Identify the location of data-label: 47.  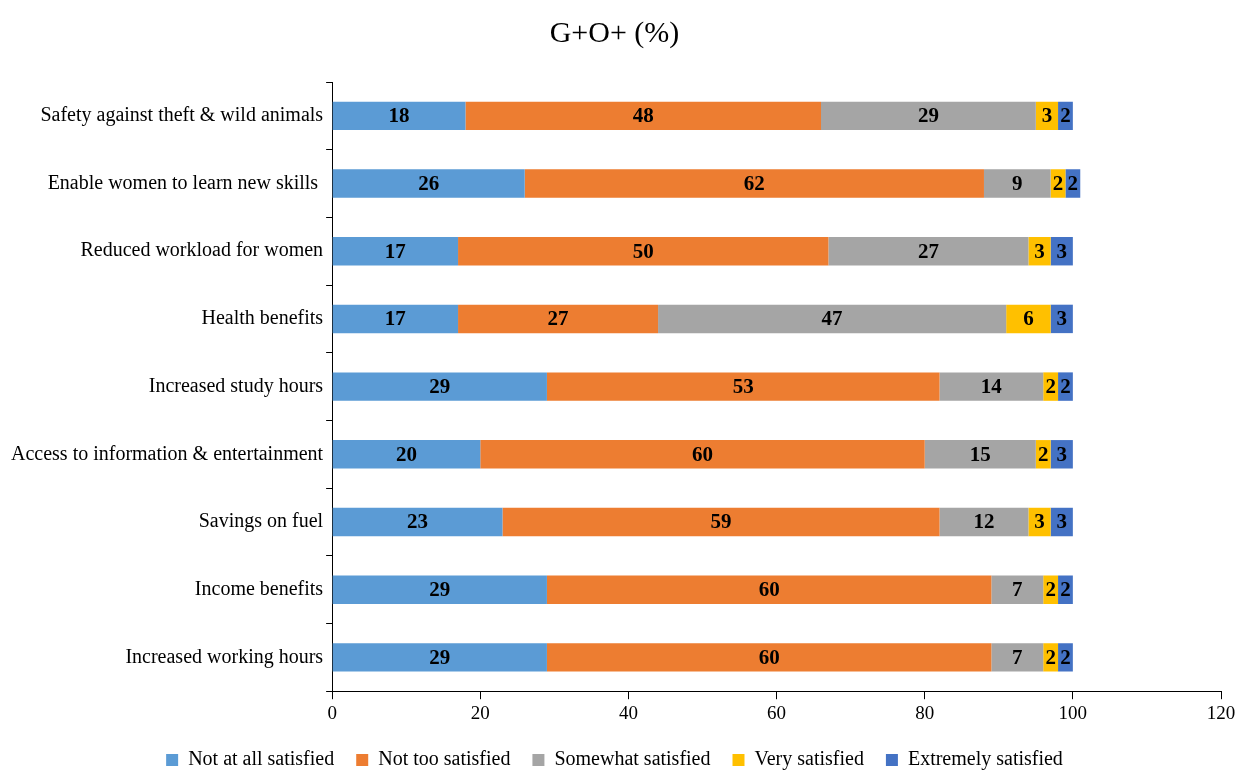
(832, 318).